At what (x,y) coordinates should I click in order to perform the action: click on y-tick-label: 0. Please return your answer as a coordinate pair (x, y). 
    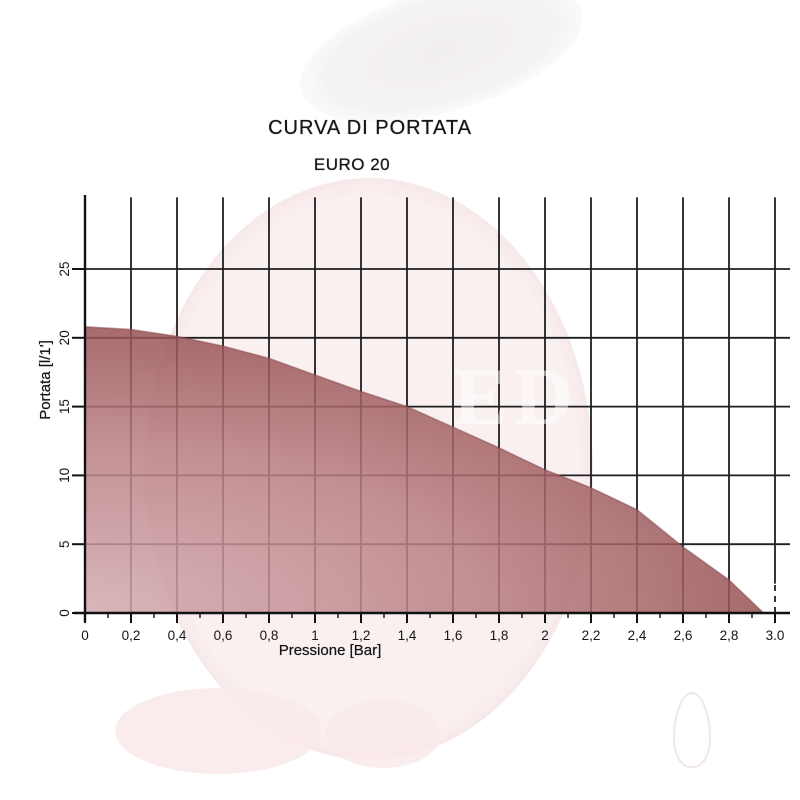
    Looking at the image, I should click on (64, 613).